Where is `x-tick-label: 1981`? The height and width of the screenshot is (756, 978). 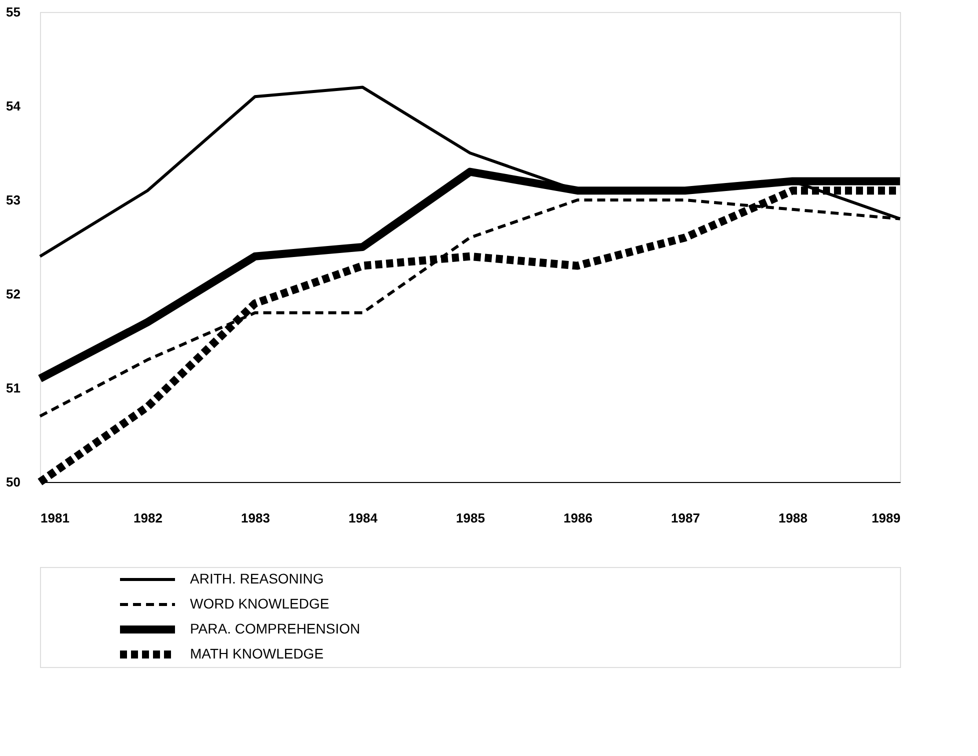
x-tick-label: 1981 is located at coordinates (55, 518).